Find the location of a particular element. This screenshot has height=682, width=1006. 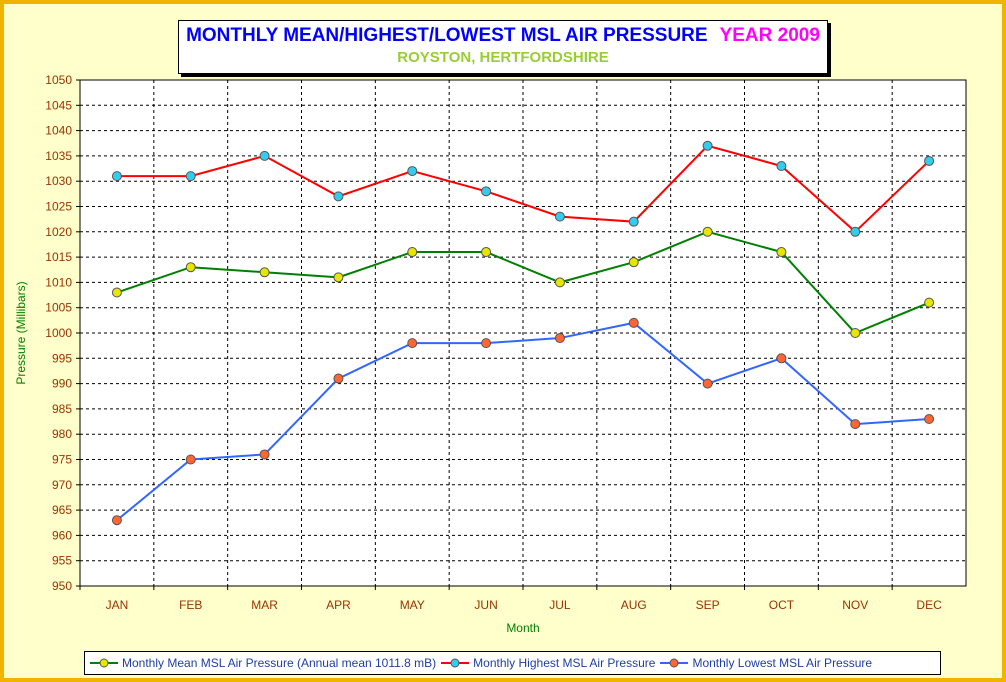

y-tick-label: 1015 is located at coordinates (58, 257).